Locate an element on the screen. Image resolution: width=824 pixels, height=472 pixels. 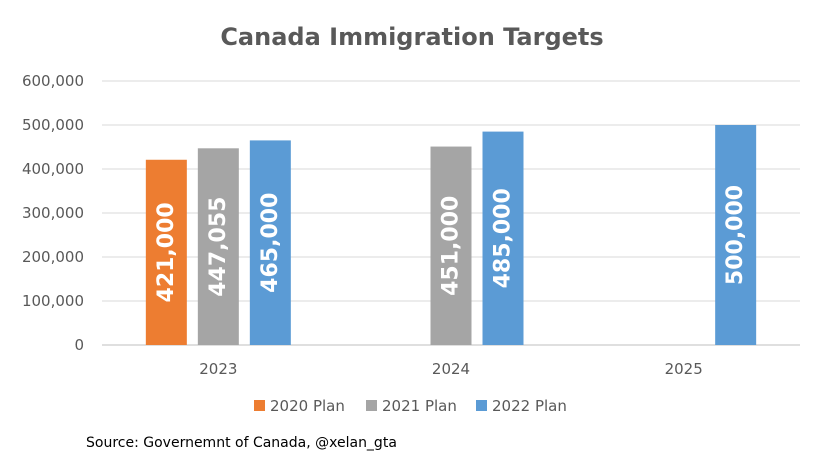
bar-2020-plan is located at coordinates (166, 252).